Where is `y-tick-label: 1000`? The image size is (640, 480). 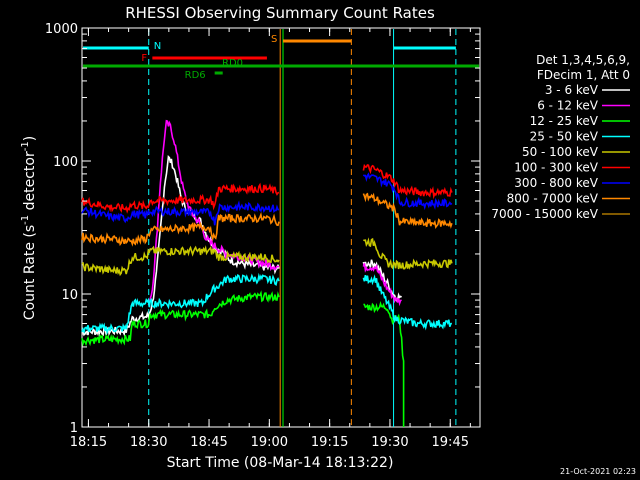
y-tick-label: 1000 is located at coordinates (61, 29).